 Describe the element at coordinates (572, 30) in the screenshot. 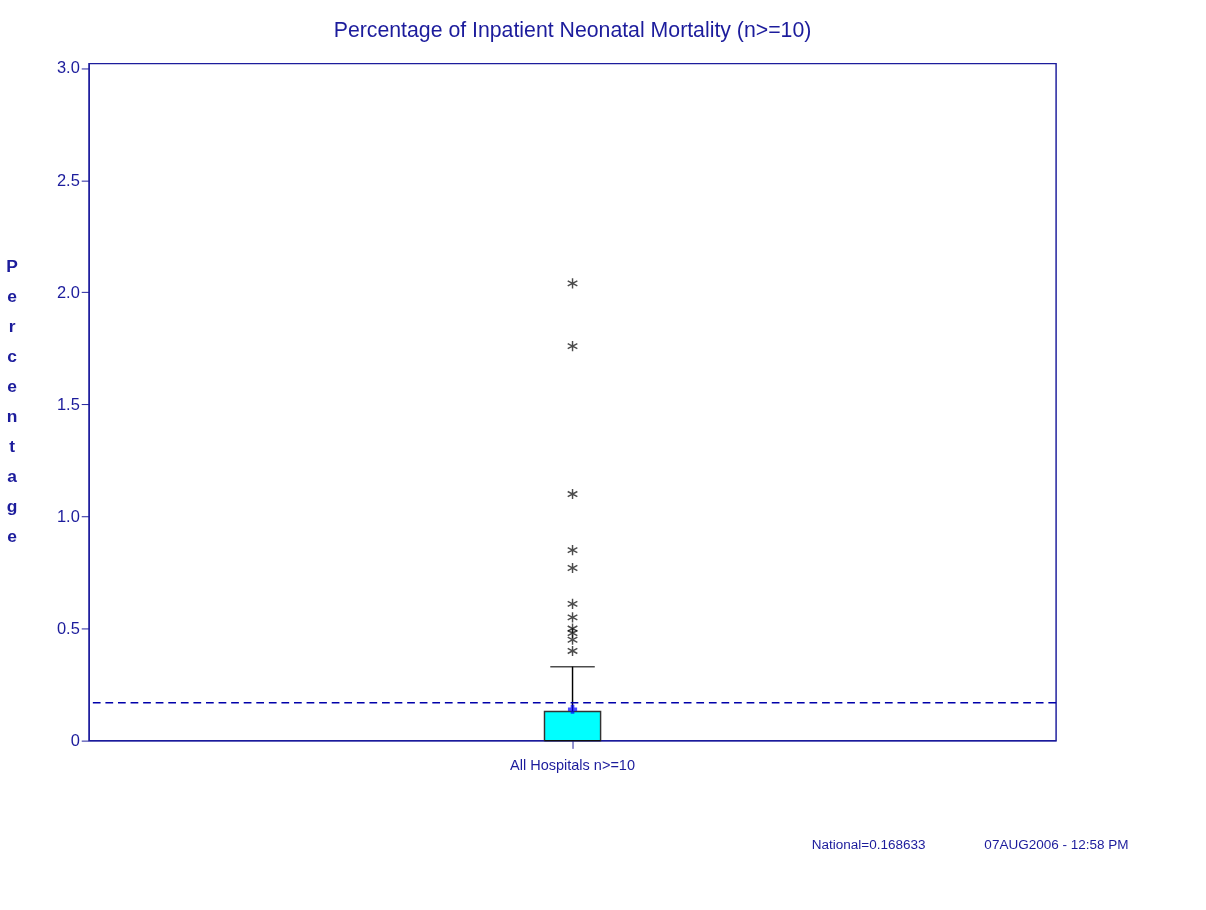

I see `chart-title: Percentage of Inpatient Neonatal Mortality (n>=10)` at that location.